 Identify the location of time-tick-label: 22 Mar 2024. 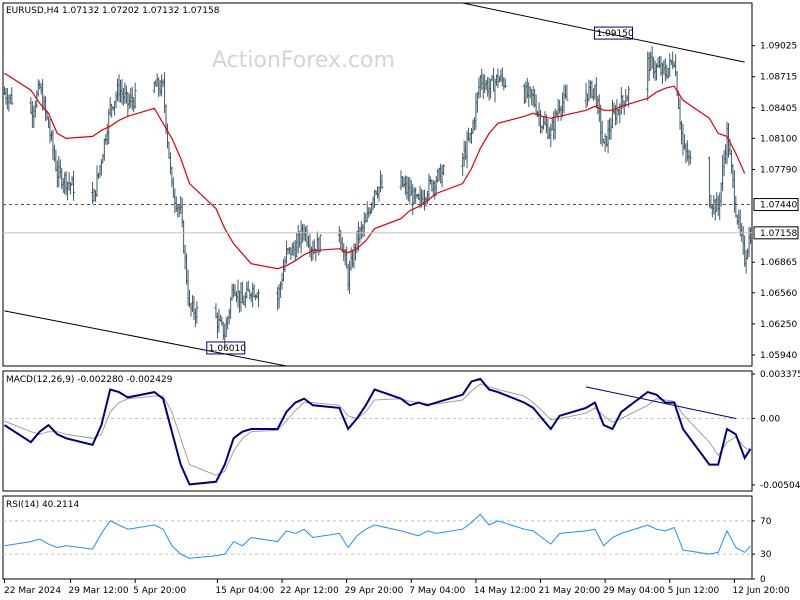
(32, 591).